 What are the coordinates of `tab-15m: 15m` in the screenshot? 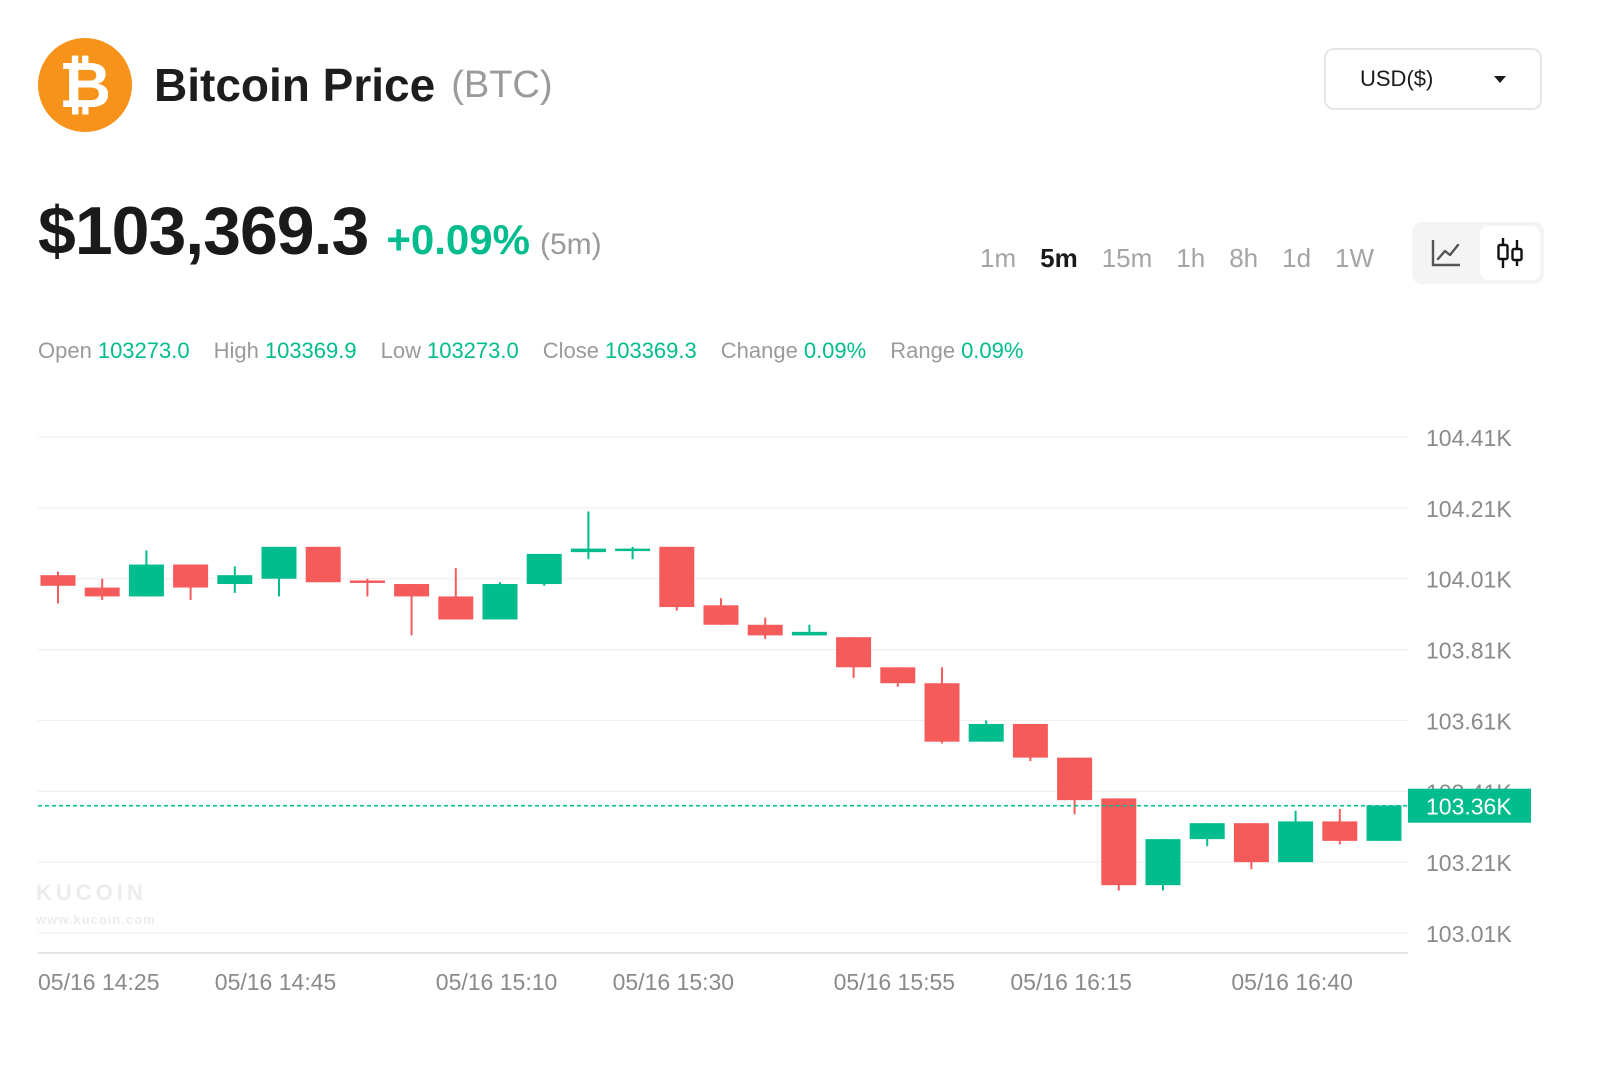 It's located at (1127, 258).